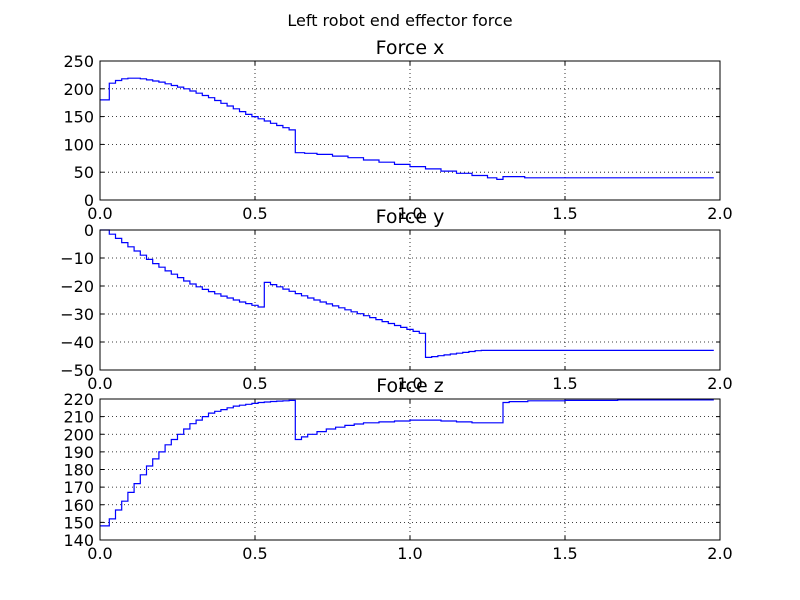  Describe the element at coordinates (84, 172) in the screenshot. I see `y-tick-label: 50` at that location.